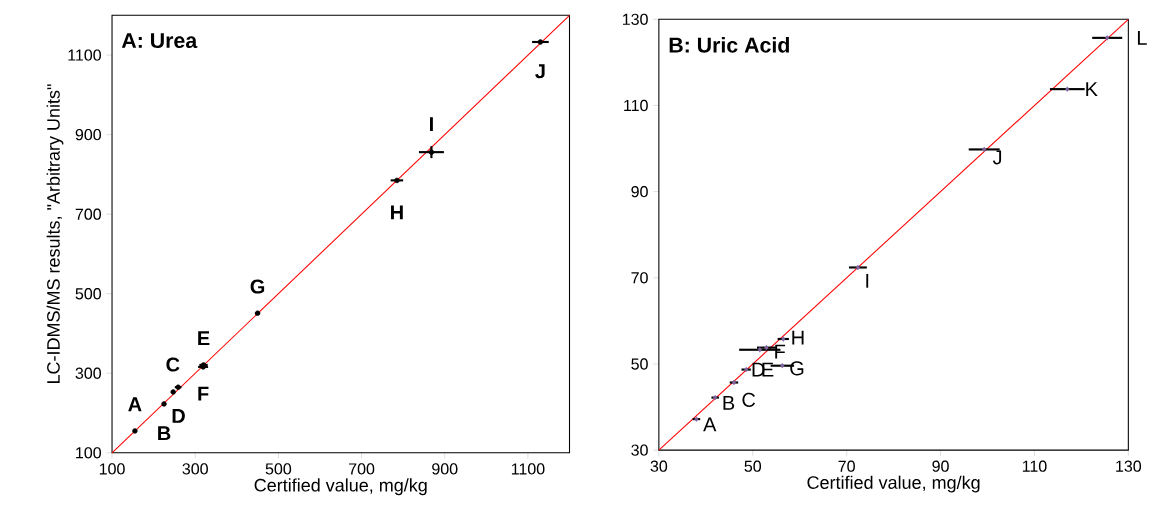 The image size is (1163, 526). Describe the element at coordinates (195, 469) in the screenshot. I see `x-tick-label: 300` at that location.